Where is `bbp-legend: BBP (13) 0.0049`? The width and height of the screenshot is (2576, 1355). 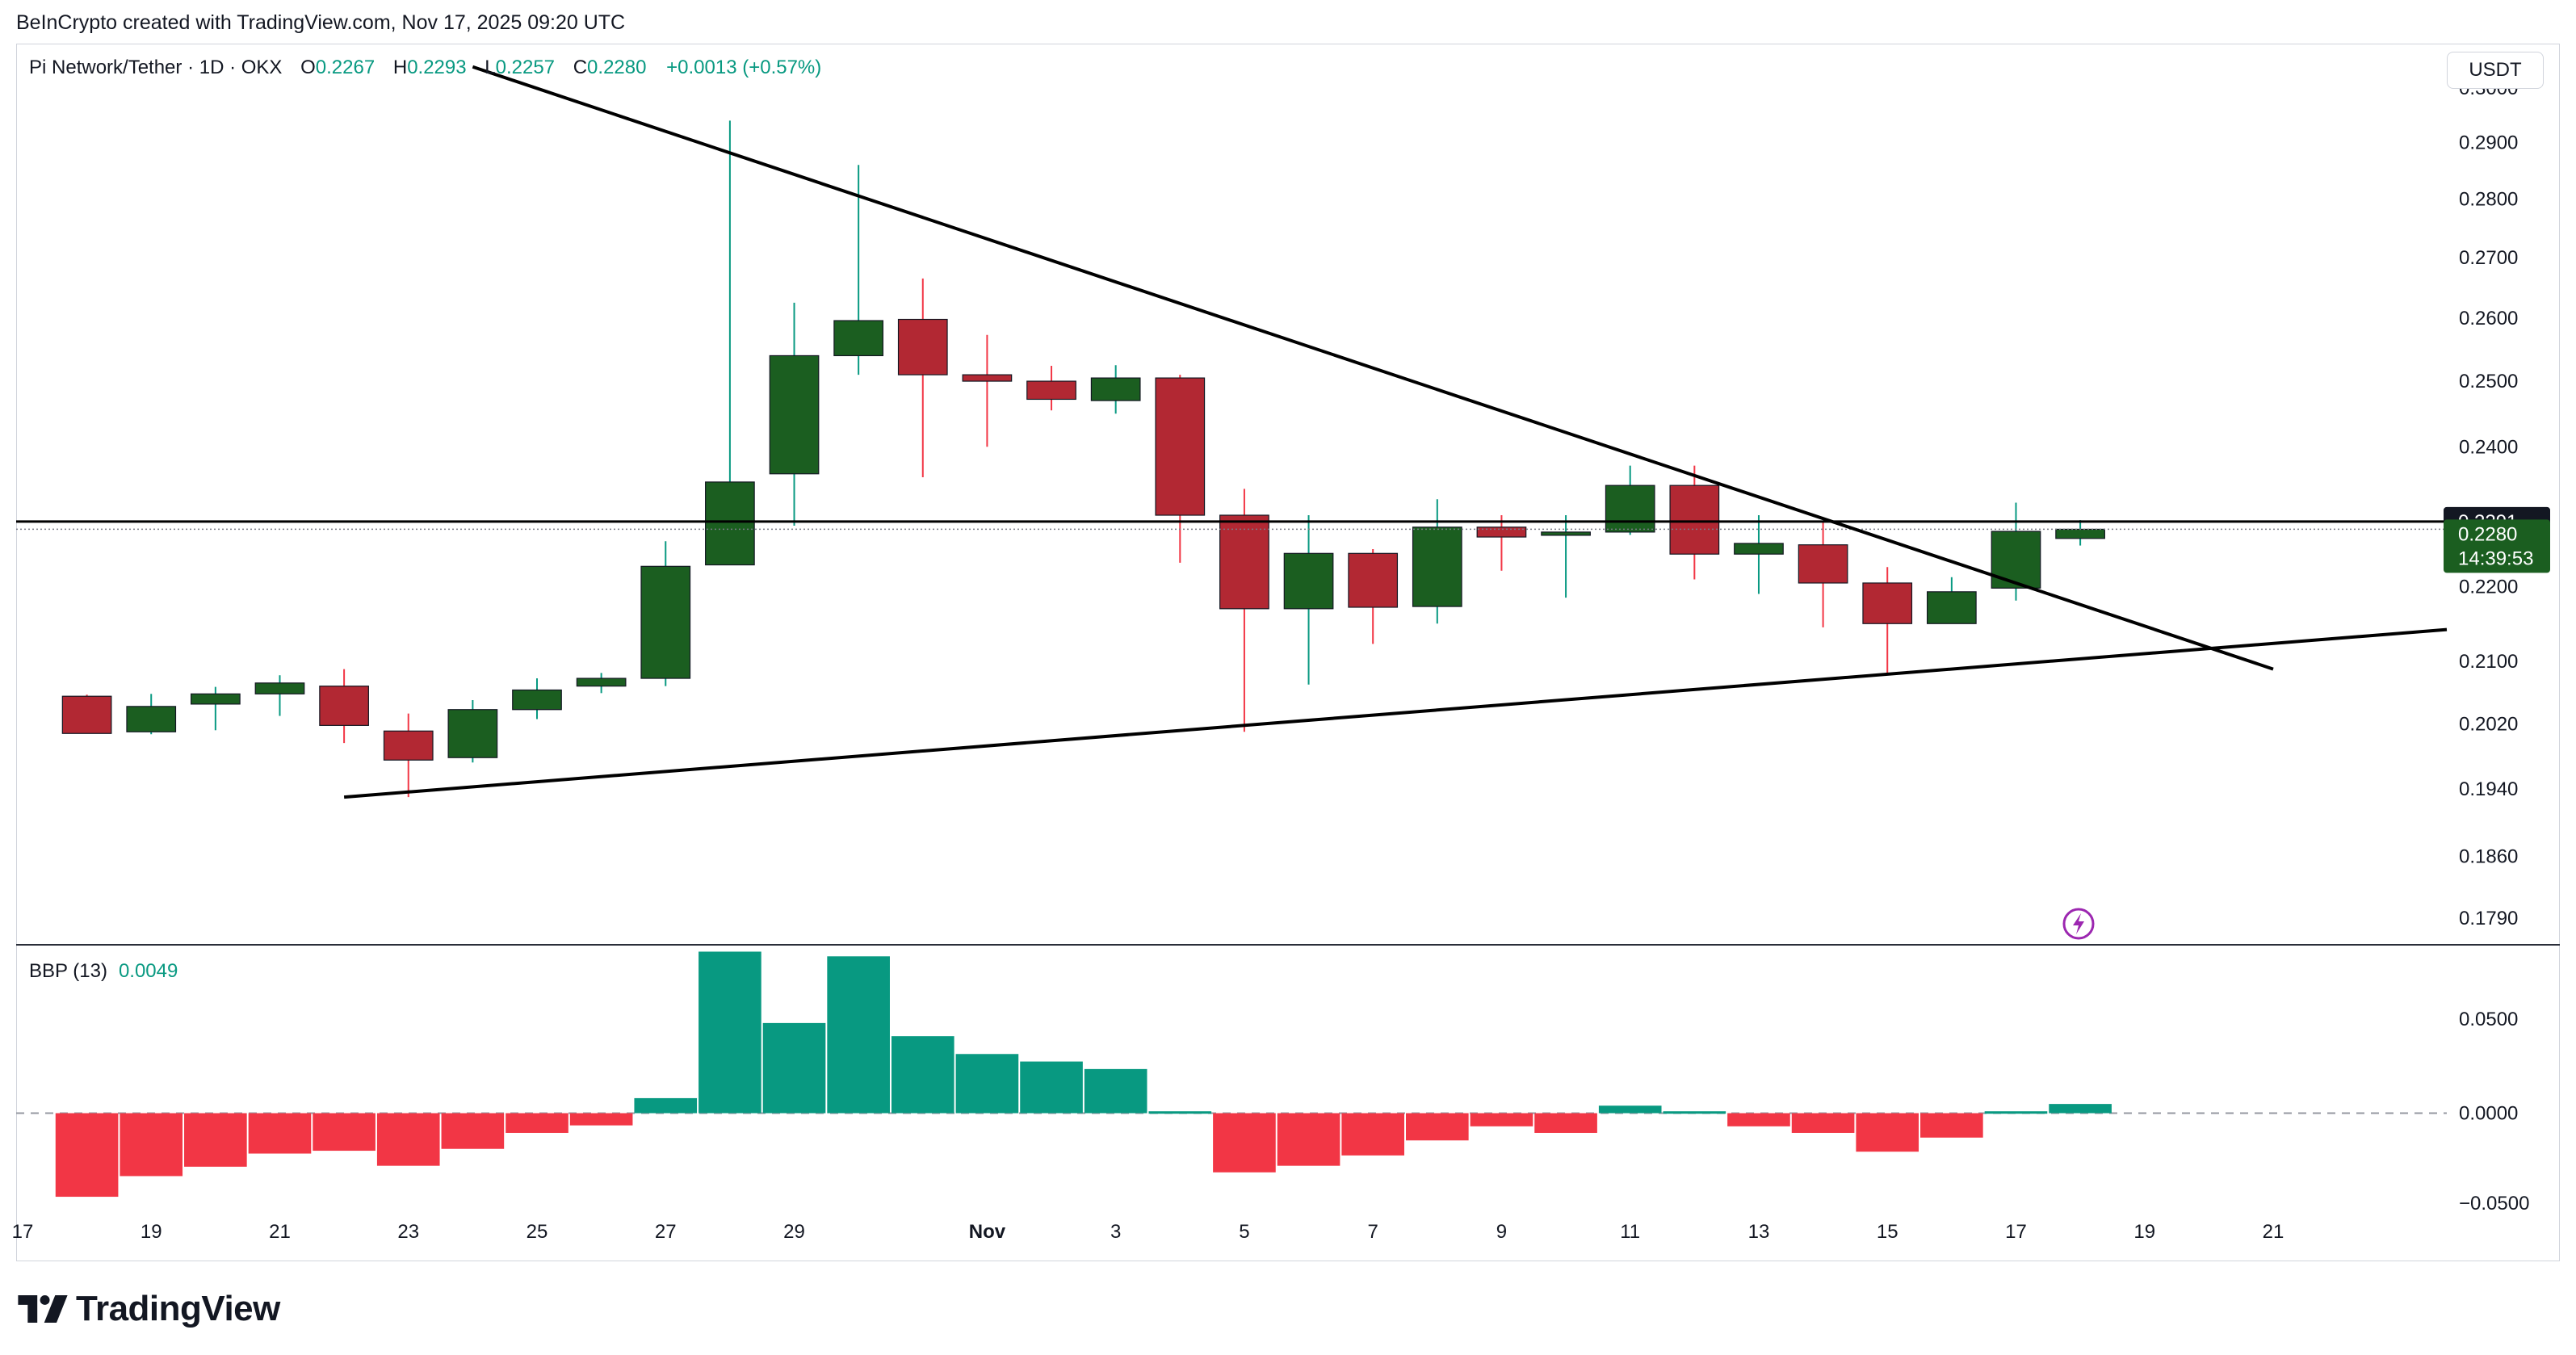 bbp-legend: BBP (13) 0.0049 is located at coordinates (104, 972).